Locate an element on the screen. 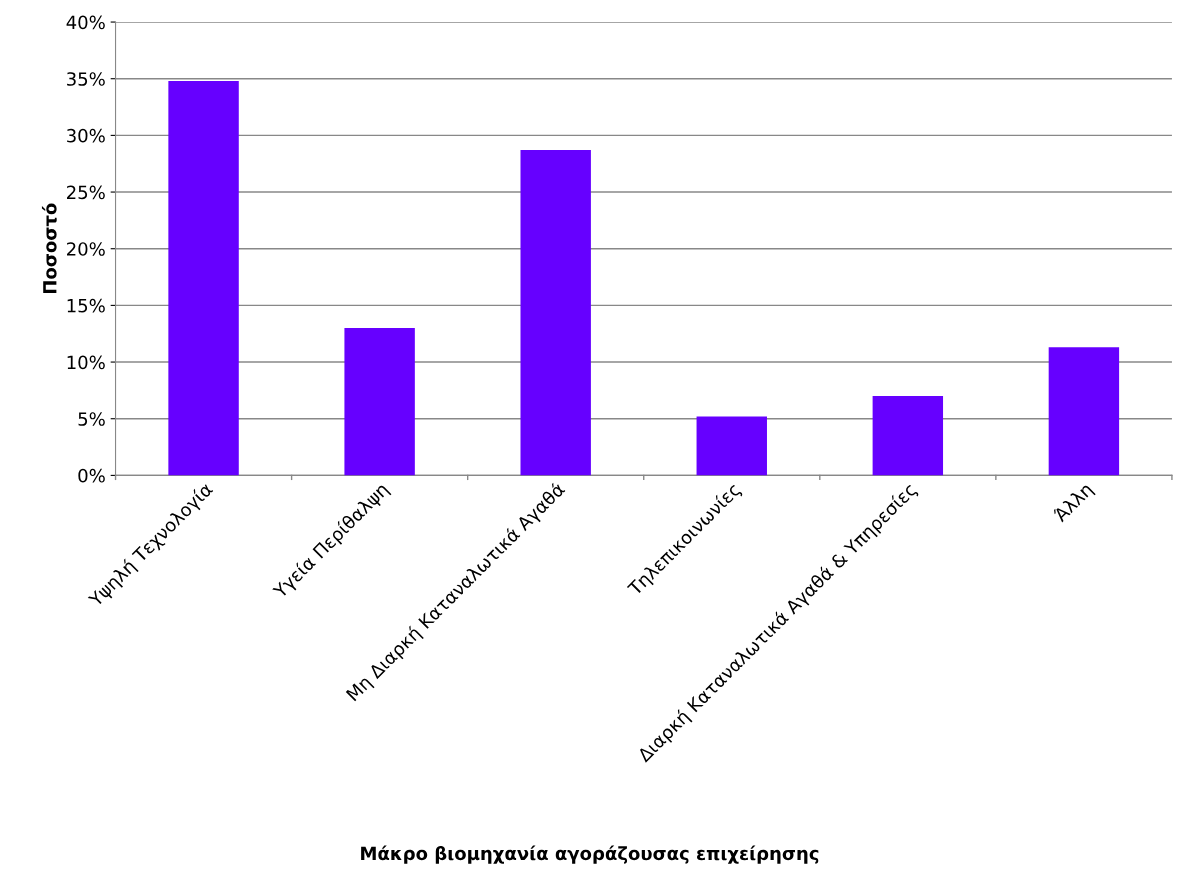  y-axis-title: Ποσοστό is located at coordinates (49, 248).